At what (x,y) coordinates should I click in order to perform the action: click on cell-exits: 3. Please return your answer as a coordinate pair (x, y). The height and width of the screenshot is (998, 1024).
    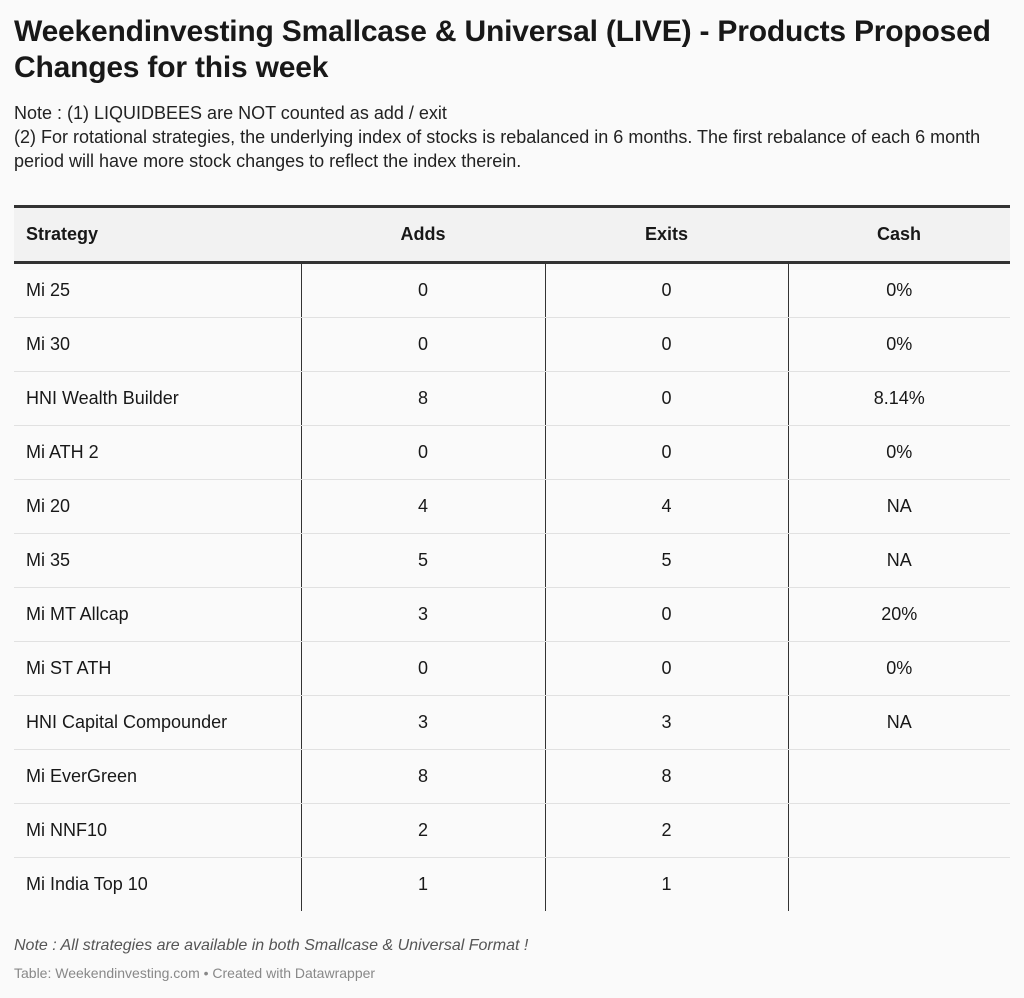
    Looking at the image, I should click on (666, 722).